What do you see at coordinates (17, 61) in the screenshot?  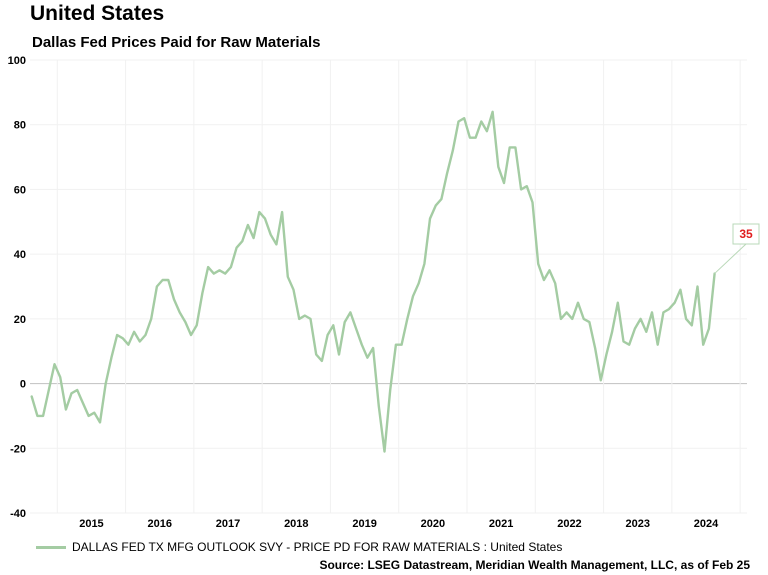 I see `y-tick-label: 100` at bounding box center [17, 61].